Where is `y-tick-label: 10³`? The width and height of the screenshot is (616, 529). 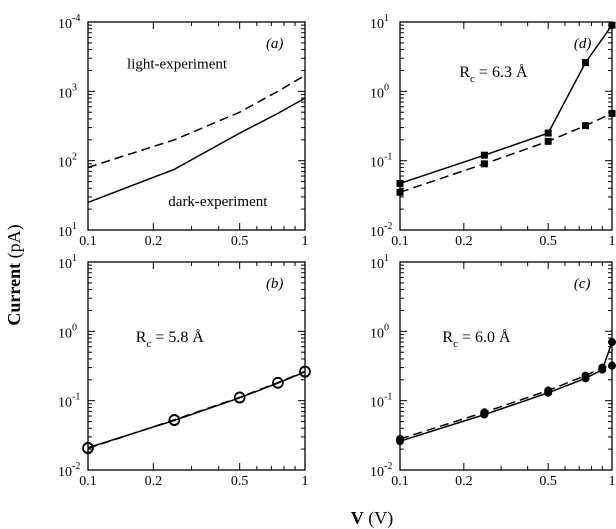 y-tick-label: 10³ is located at coordinates (67, 91).